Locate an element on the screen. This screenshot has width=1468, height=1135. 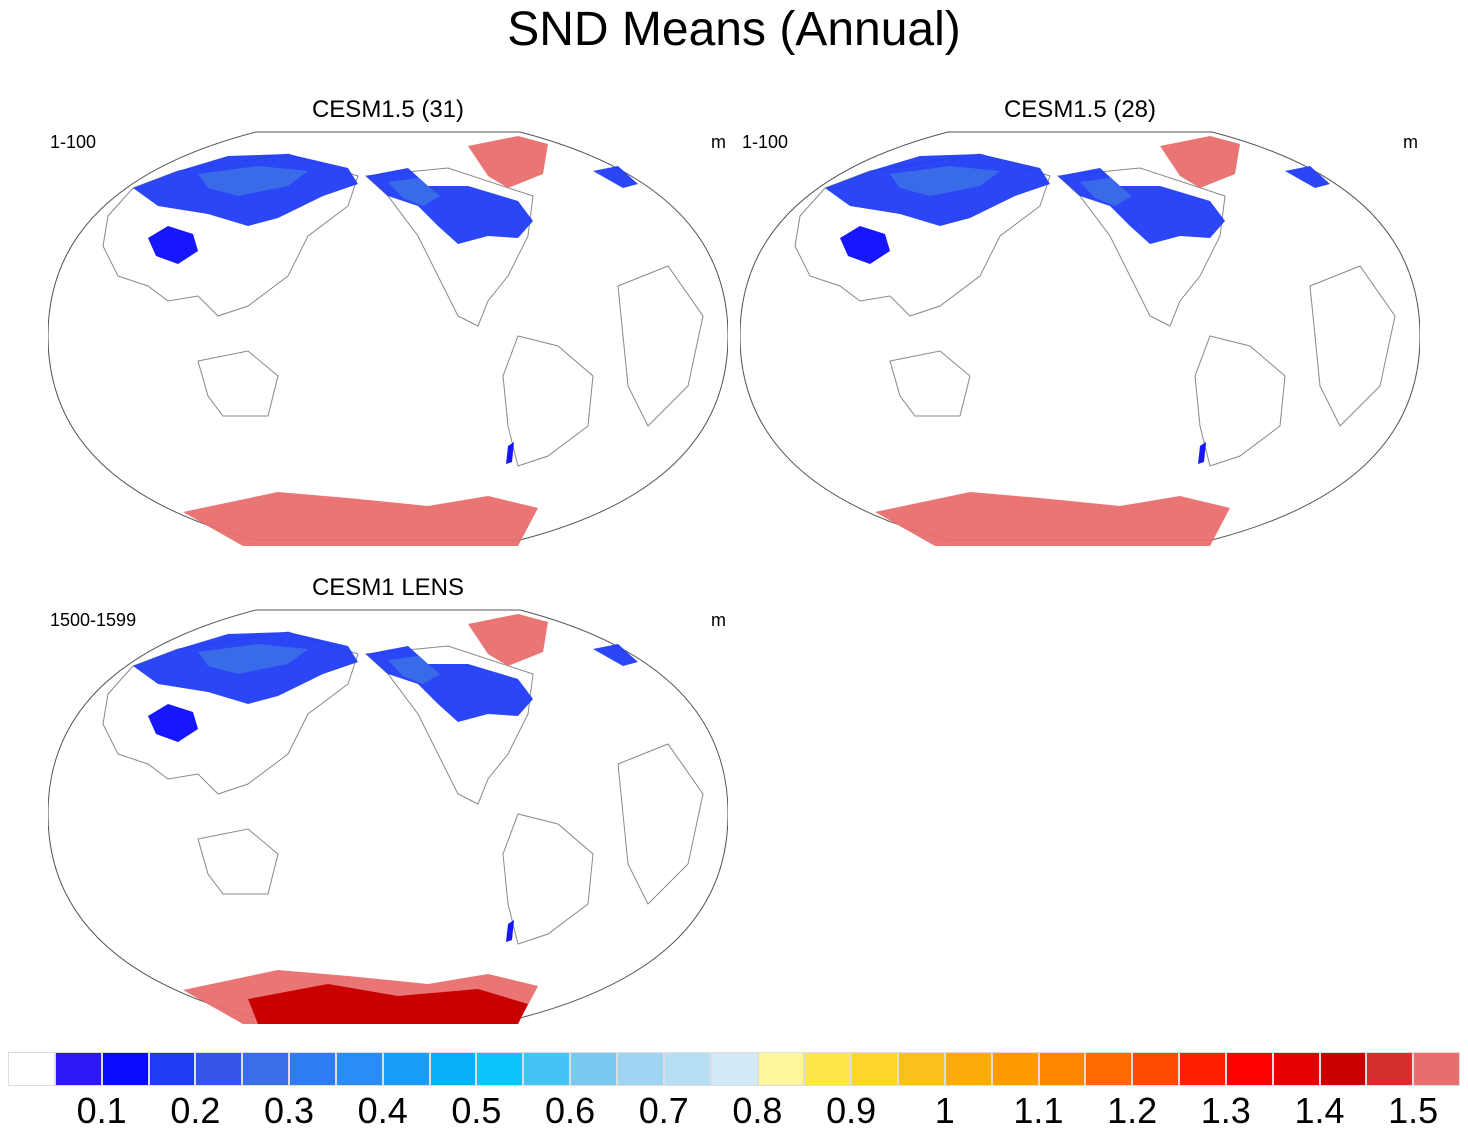
colorbar-tick-label: 0.6 is located at coordinates (570, 1110).